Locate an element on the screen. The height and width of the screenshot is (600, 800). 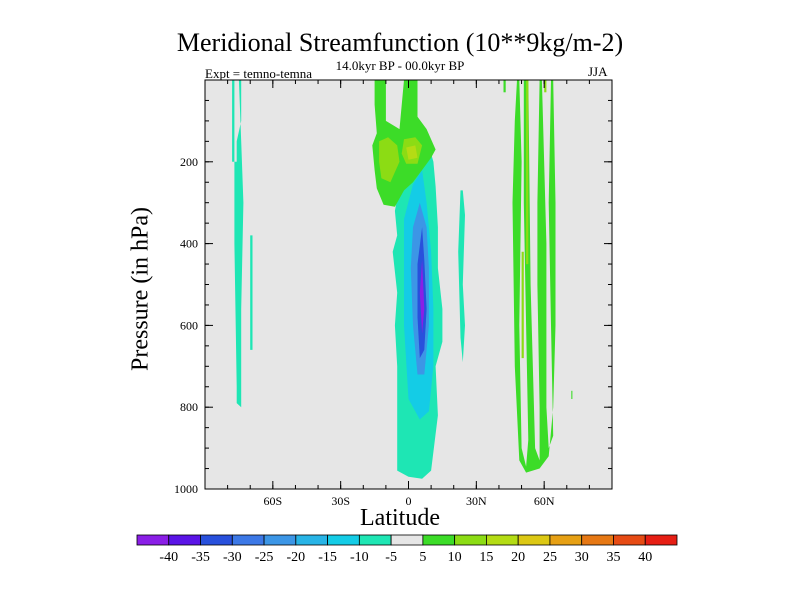
y-tick-label: 1000 is located at coordinates (186, 489).